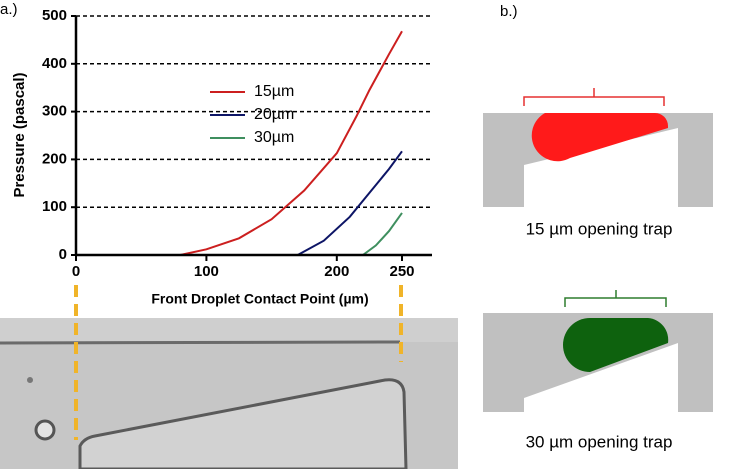 The image size is (740, 469). Describe the element at coordinates (206, 271) in the screenshot. I see `x-tick-label: 100` at that location.